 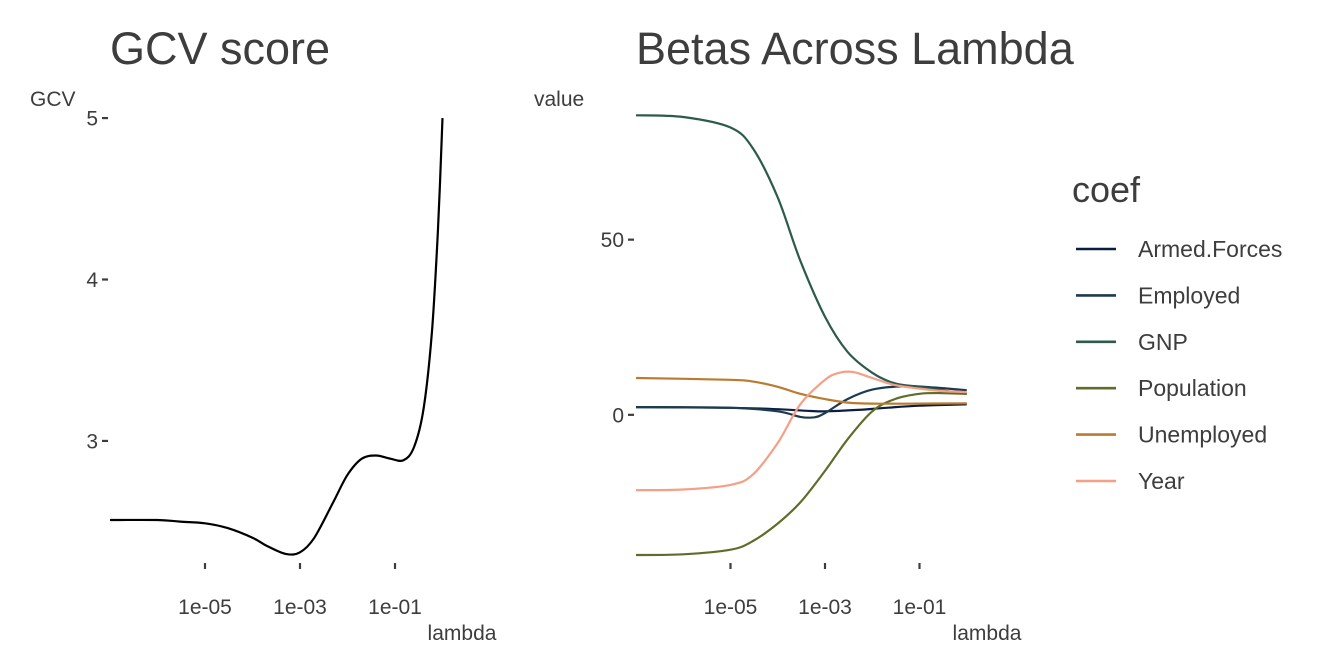 I want to click on gcv-x-tick-label: 1e-05, so click(x=205, y=607).